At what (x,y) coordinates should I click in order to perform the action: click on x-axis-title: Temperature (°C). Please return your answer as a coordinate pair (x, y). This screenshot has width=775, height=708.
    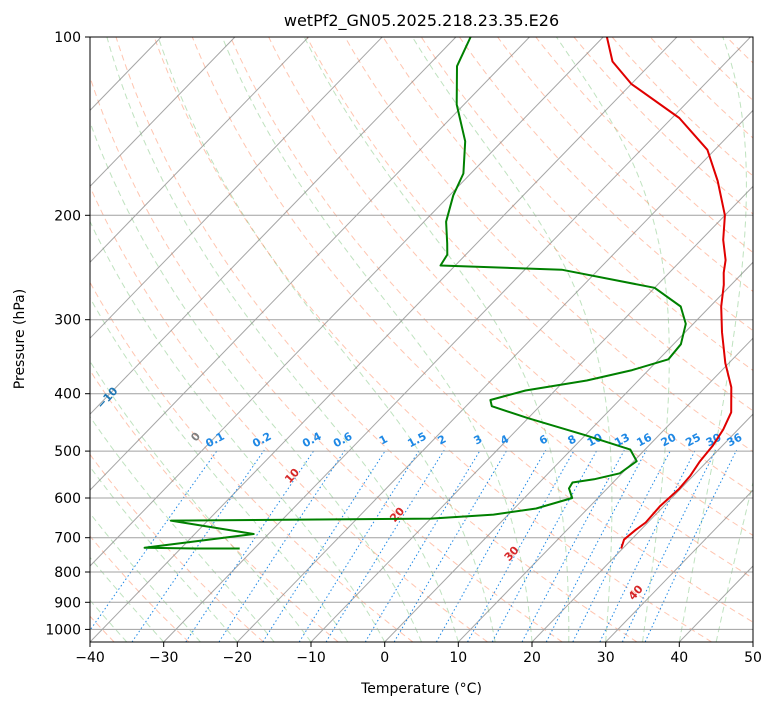
    Looking at the image, I should click on (421, 689).